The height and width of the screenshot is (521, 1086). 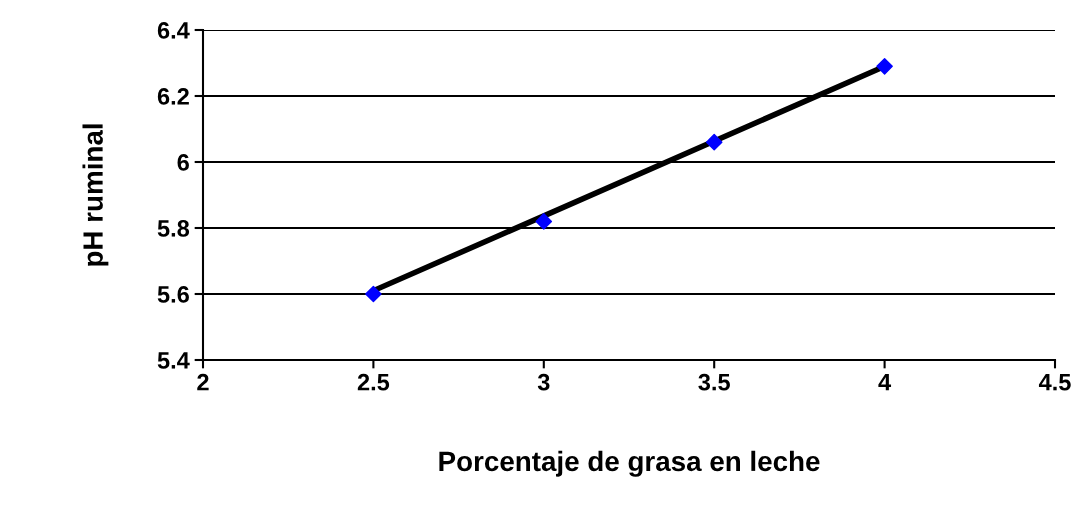 I want to click on y-tick-label: 5.6, so click(x=173, y=294).